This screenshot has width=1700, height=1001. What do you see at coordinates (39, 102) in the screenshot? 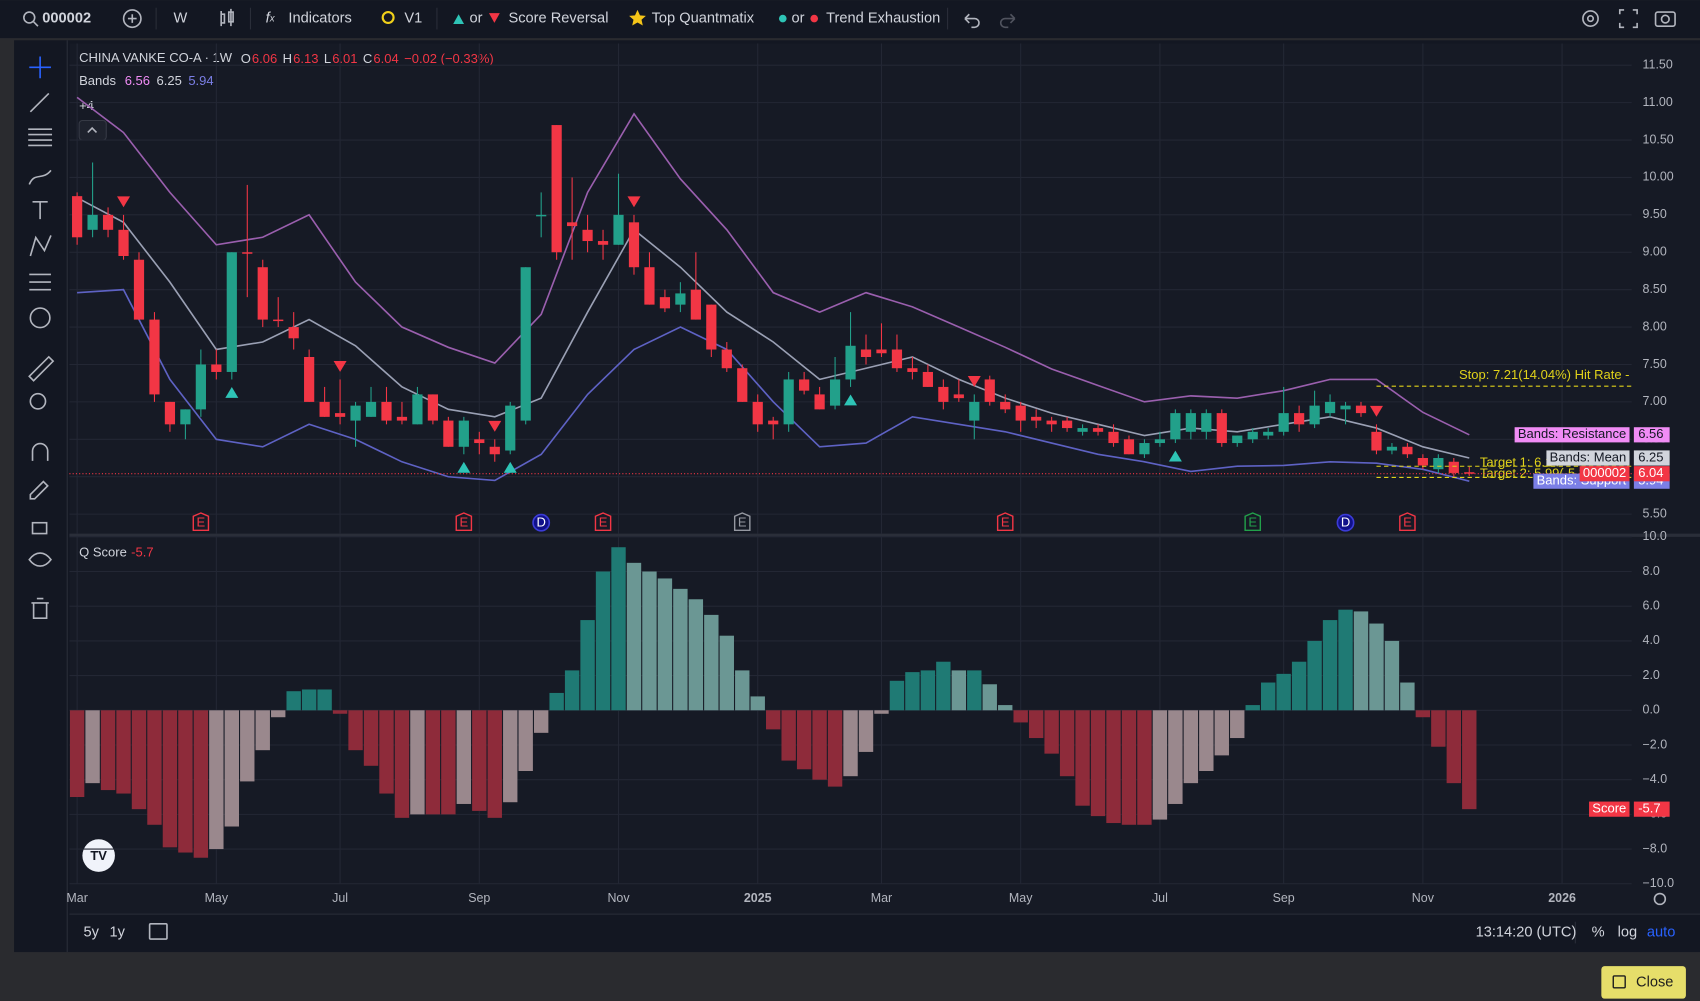
I see `trend-line-tool` at bounding box center [39, 102].